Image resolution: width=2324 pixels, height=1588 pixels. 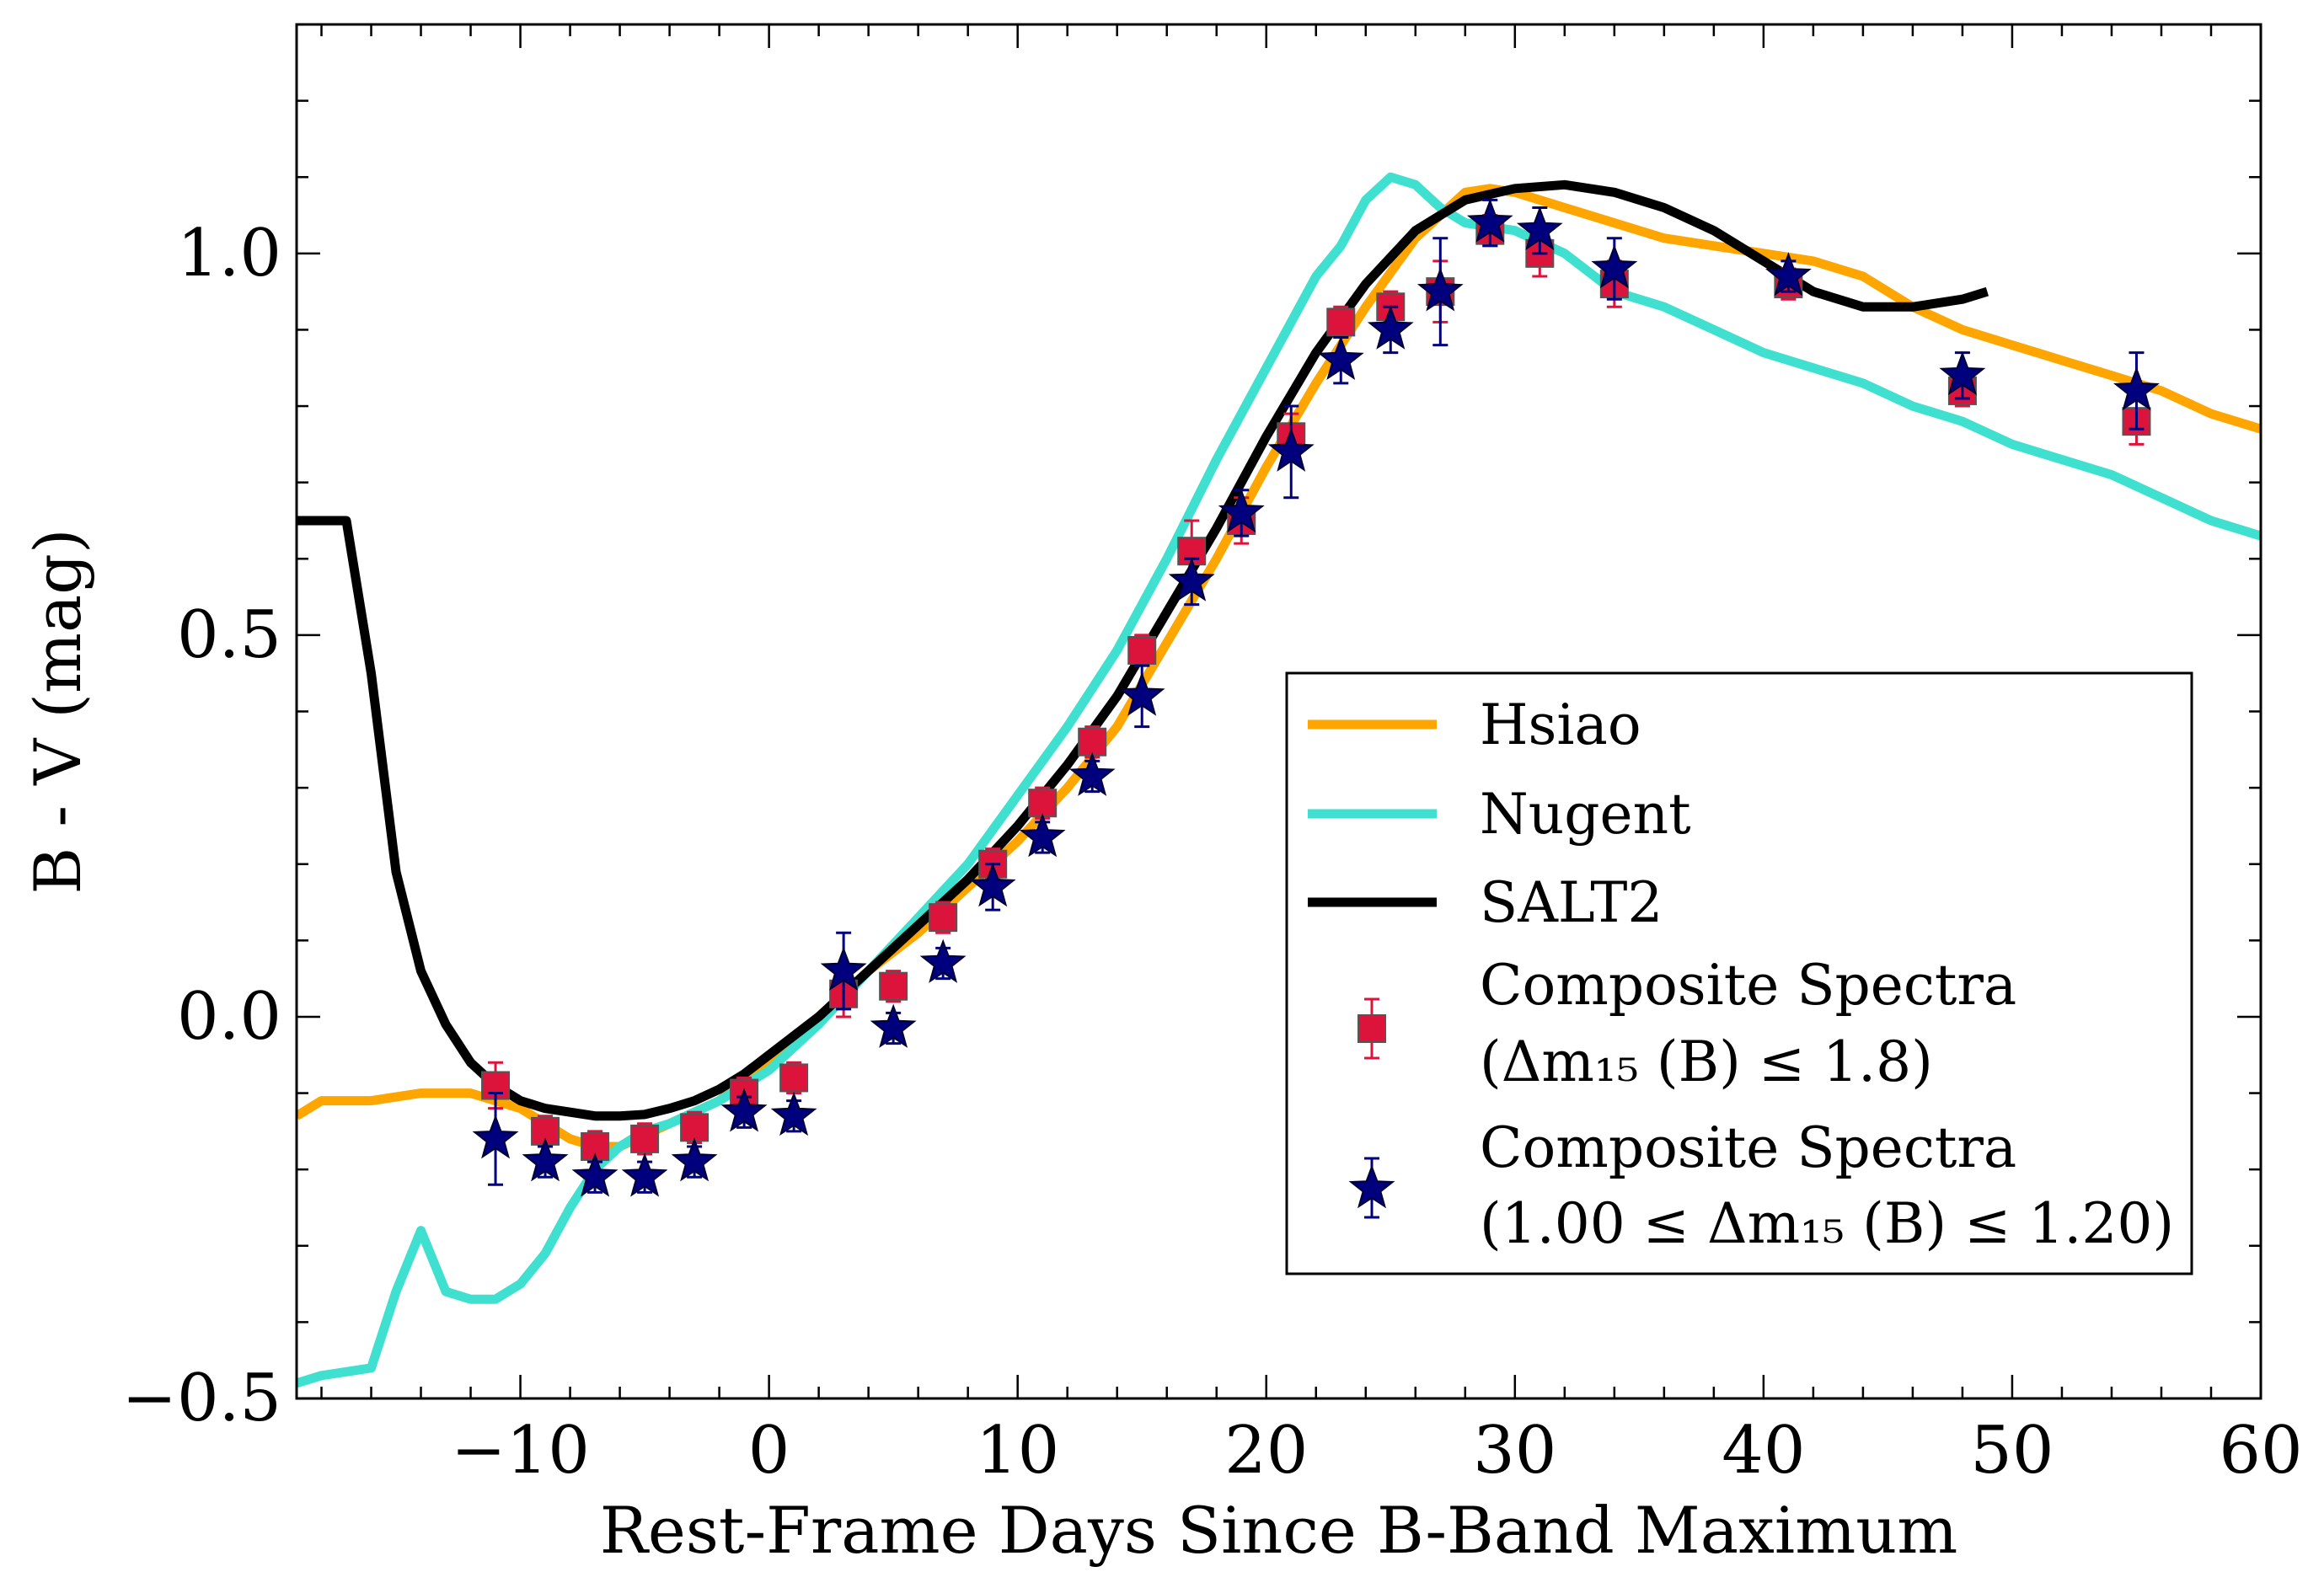 What do you see at coordinates (1706, 1061) in the screenshot?
I see `legend-label-composite-1-line2: (Δm₁₅ (B) ≤ 1.8)` at bounding box center [1706, 1061].